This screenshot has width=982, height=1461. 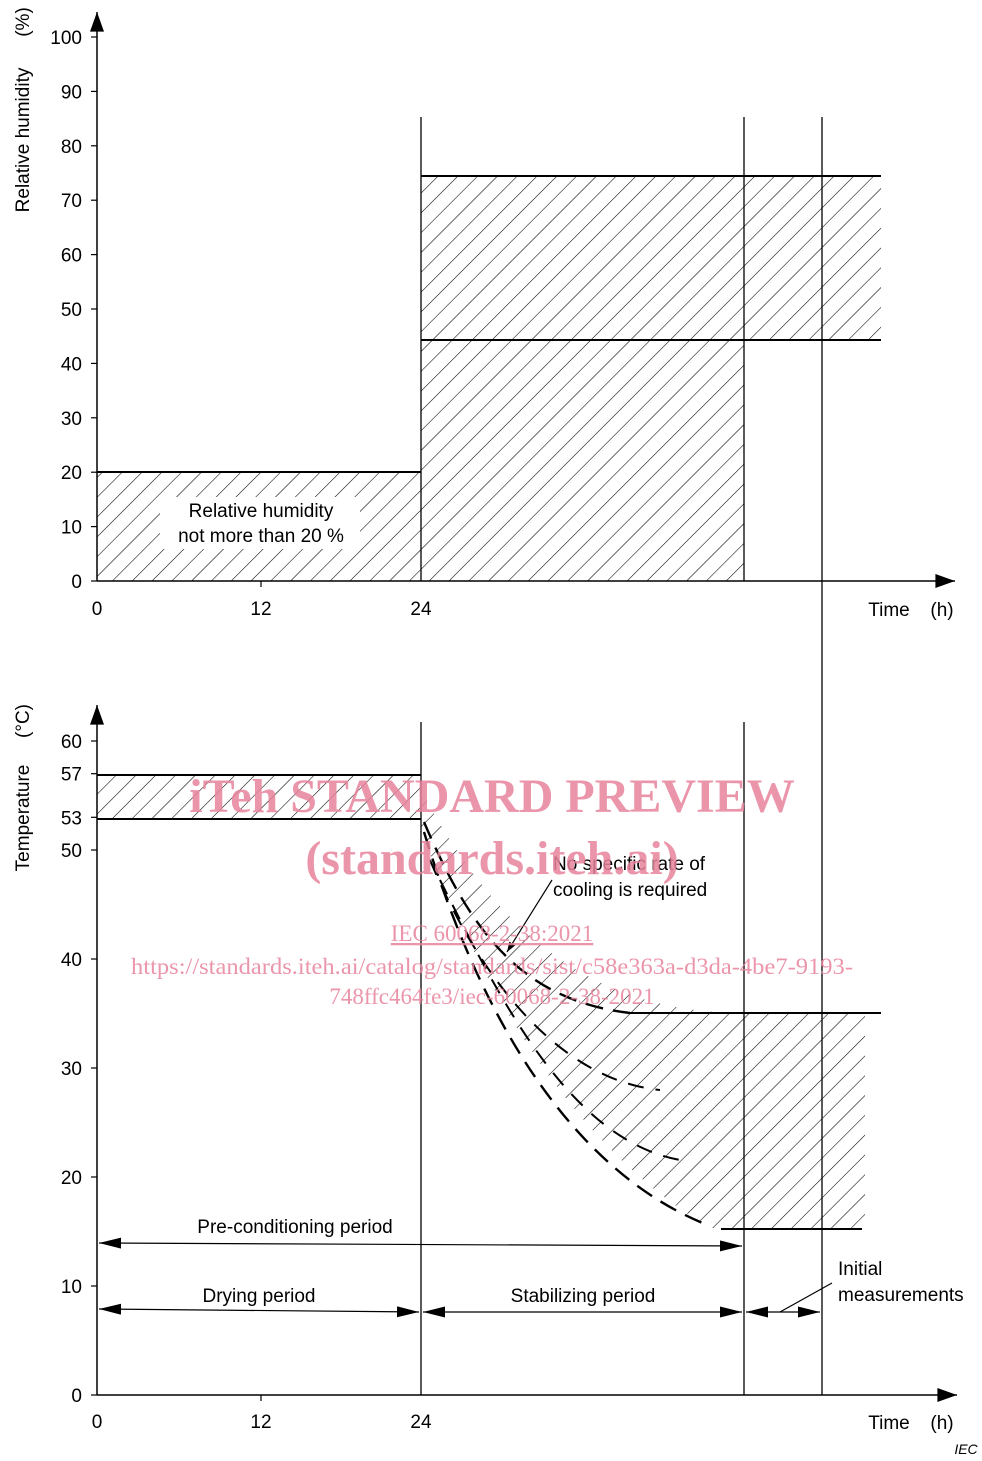 I want to click on iec-credit: IEC, so click(x=966, y=1449).